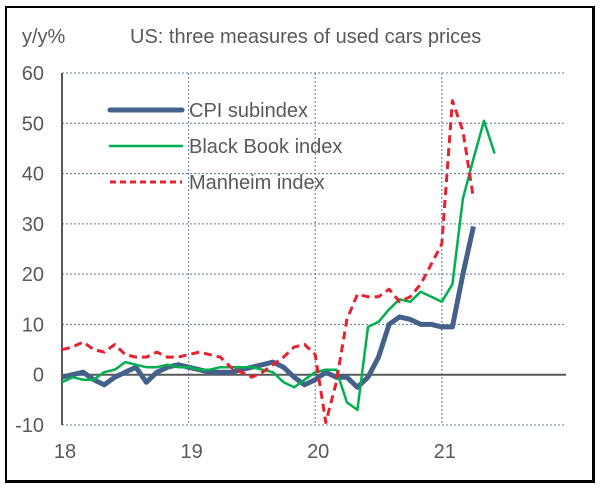 This screenshot has height=489, width=608. I want to click on y-axis-label: y/y%, so click(44, 37).